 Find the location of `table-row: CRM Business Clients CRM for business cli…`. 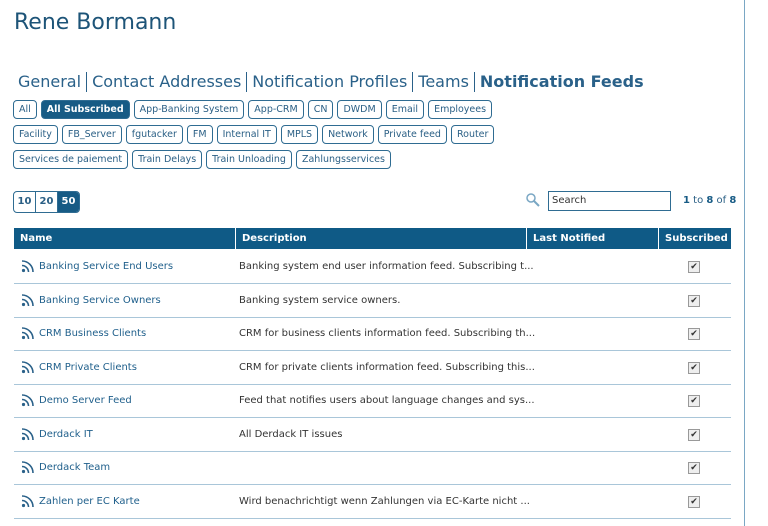

table-row: CRM Business Clients CRM for business cli… is located at coordinates (372, 334).